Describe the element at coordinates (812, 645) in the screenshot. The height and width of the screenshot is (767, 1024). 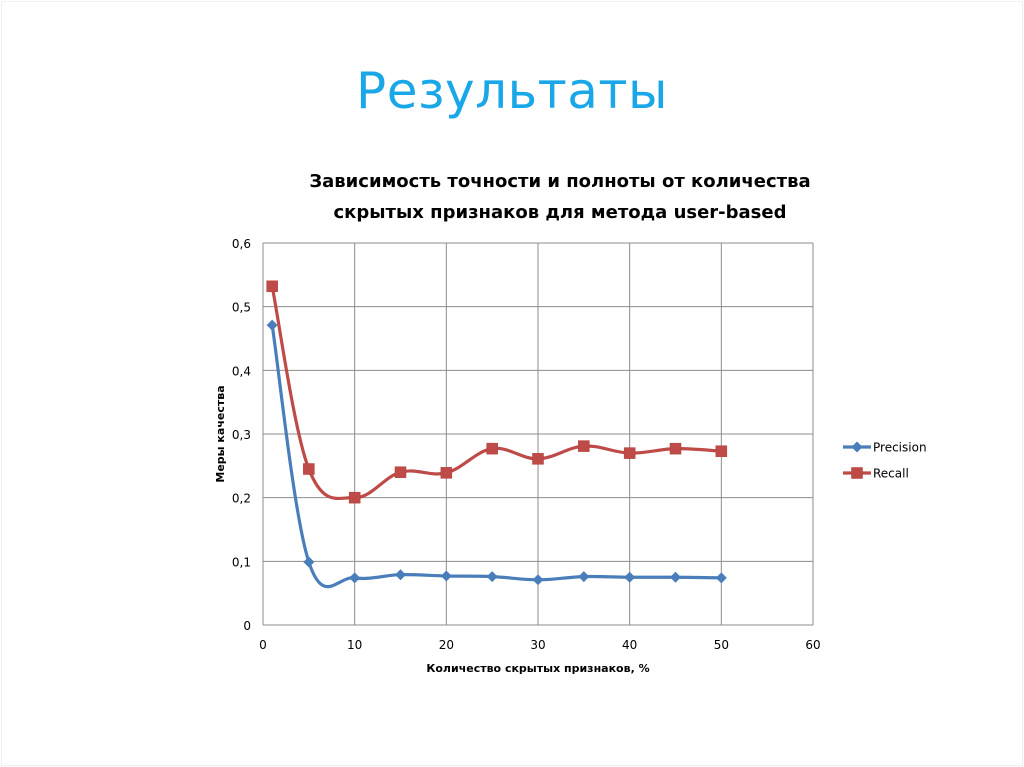
I see `x-tick-label: 60` at that location.